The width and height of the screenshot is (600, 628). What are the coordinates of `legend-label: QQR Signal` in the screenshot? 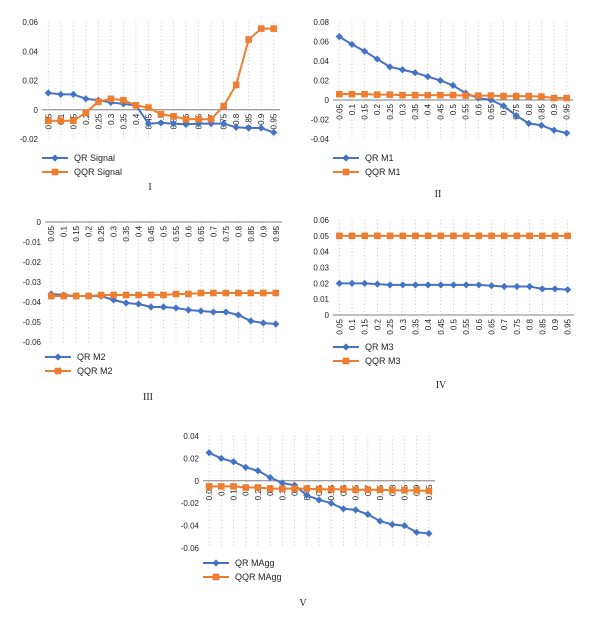 It's located at (98, 172).